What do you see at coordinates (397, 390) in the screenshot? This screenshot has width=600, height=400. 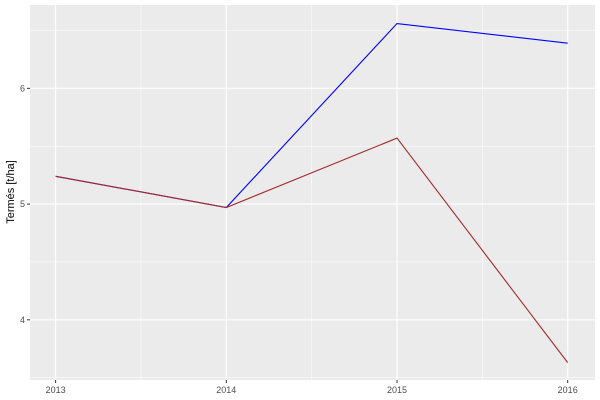 I see `x-tick-label: 2015` at bounding box center [397, 390].